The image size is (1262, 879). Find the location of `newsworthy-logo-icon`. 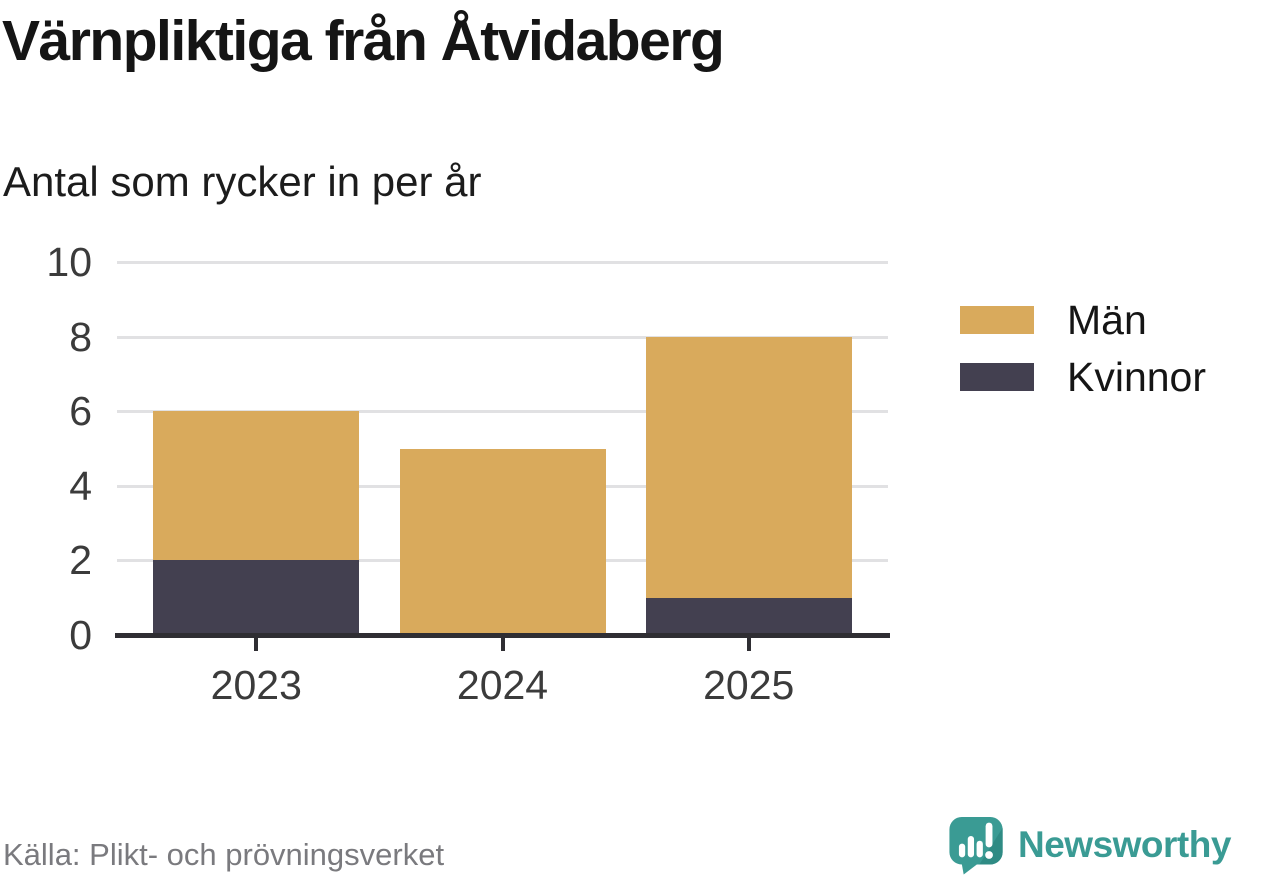

newsworthy-logo-icon is located at coordinates (976, 845).